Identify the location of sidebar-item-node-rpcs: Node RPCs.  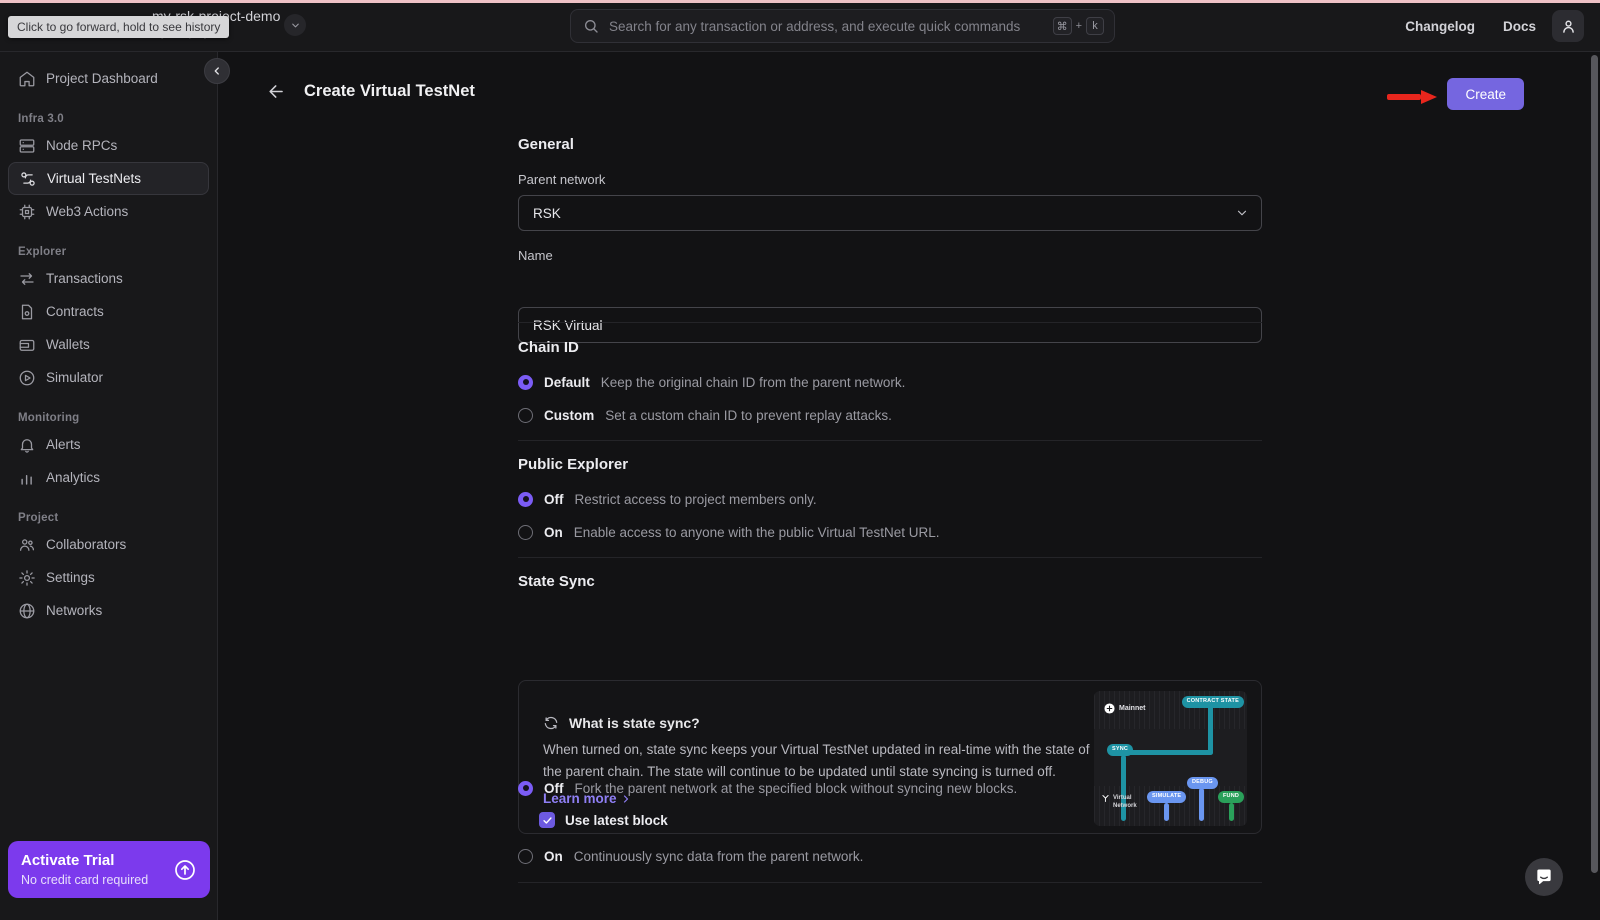
(108, 145).